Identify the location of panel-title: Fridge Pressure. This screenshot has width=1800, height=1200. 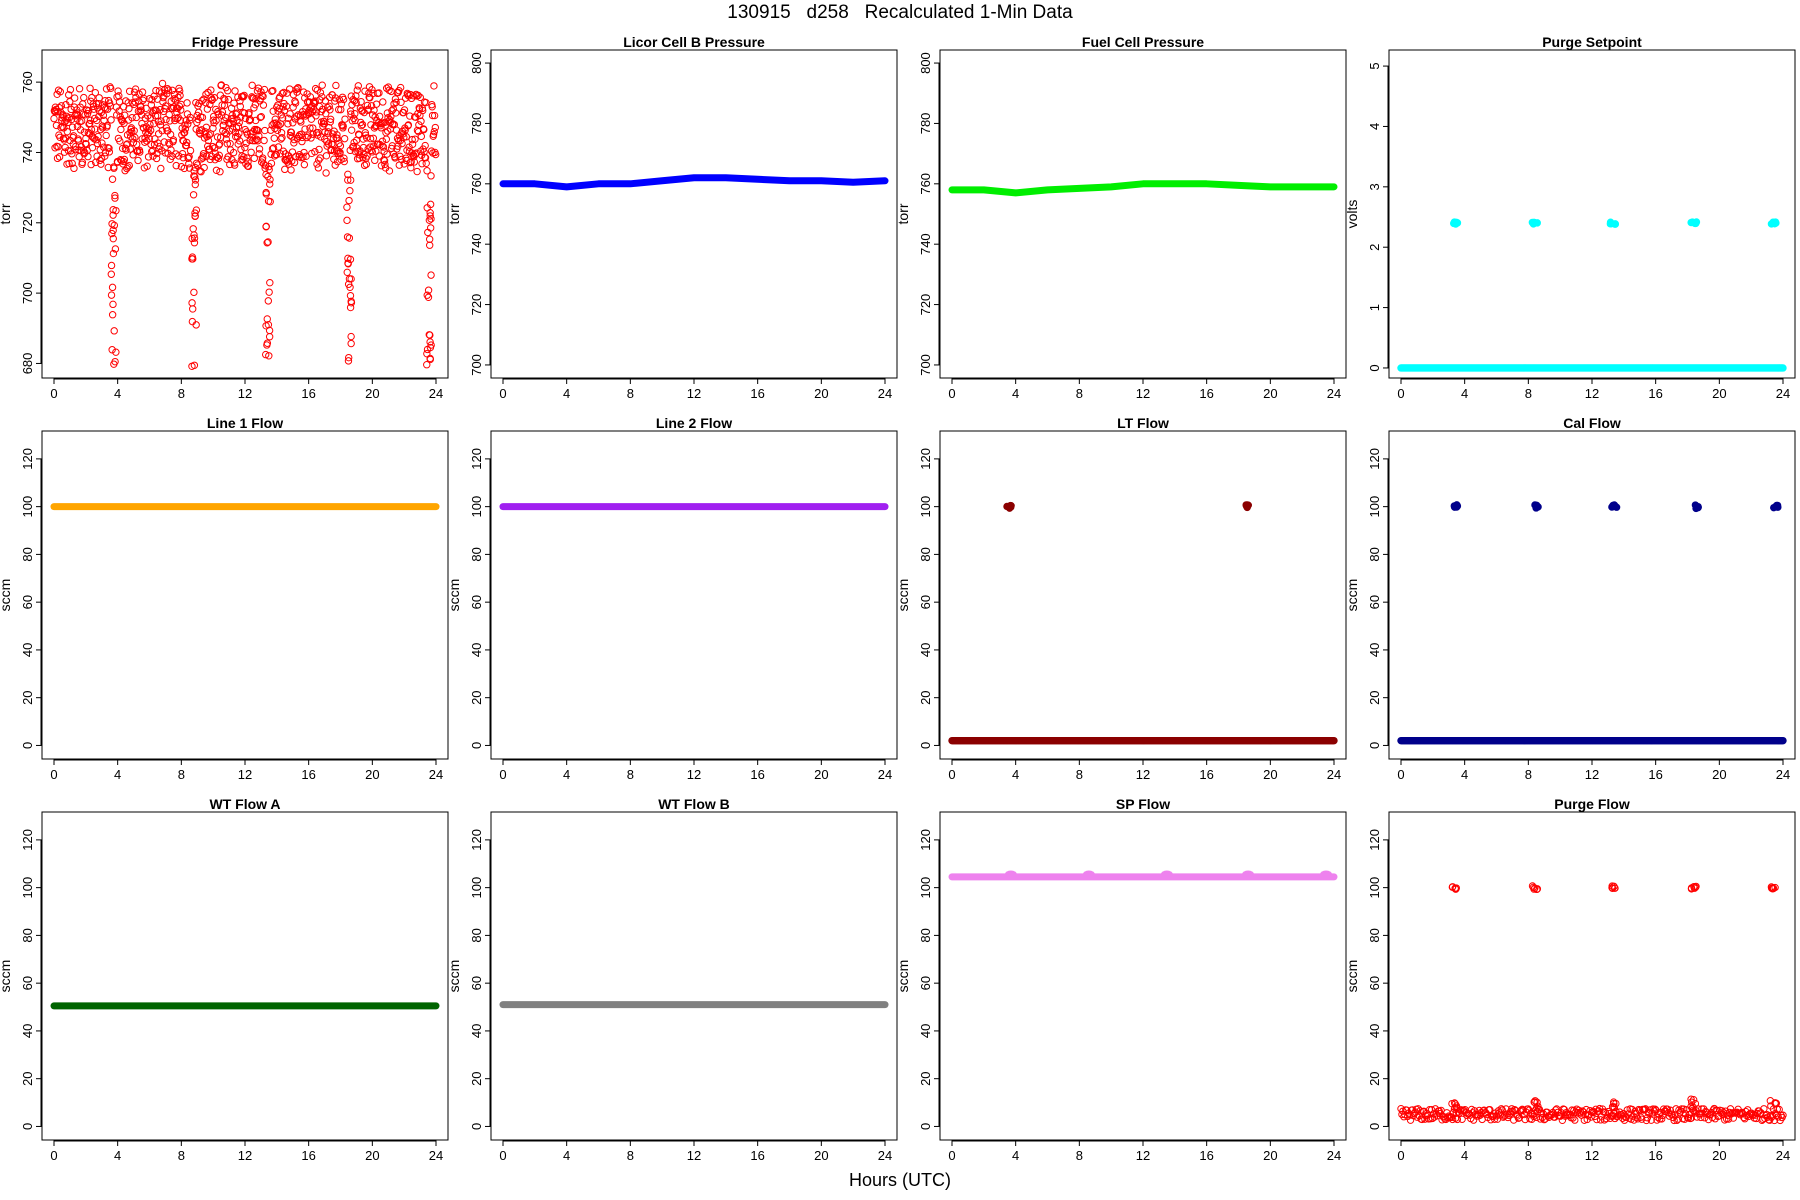
(245, 42).